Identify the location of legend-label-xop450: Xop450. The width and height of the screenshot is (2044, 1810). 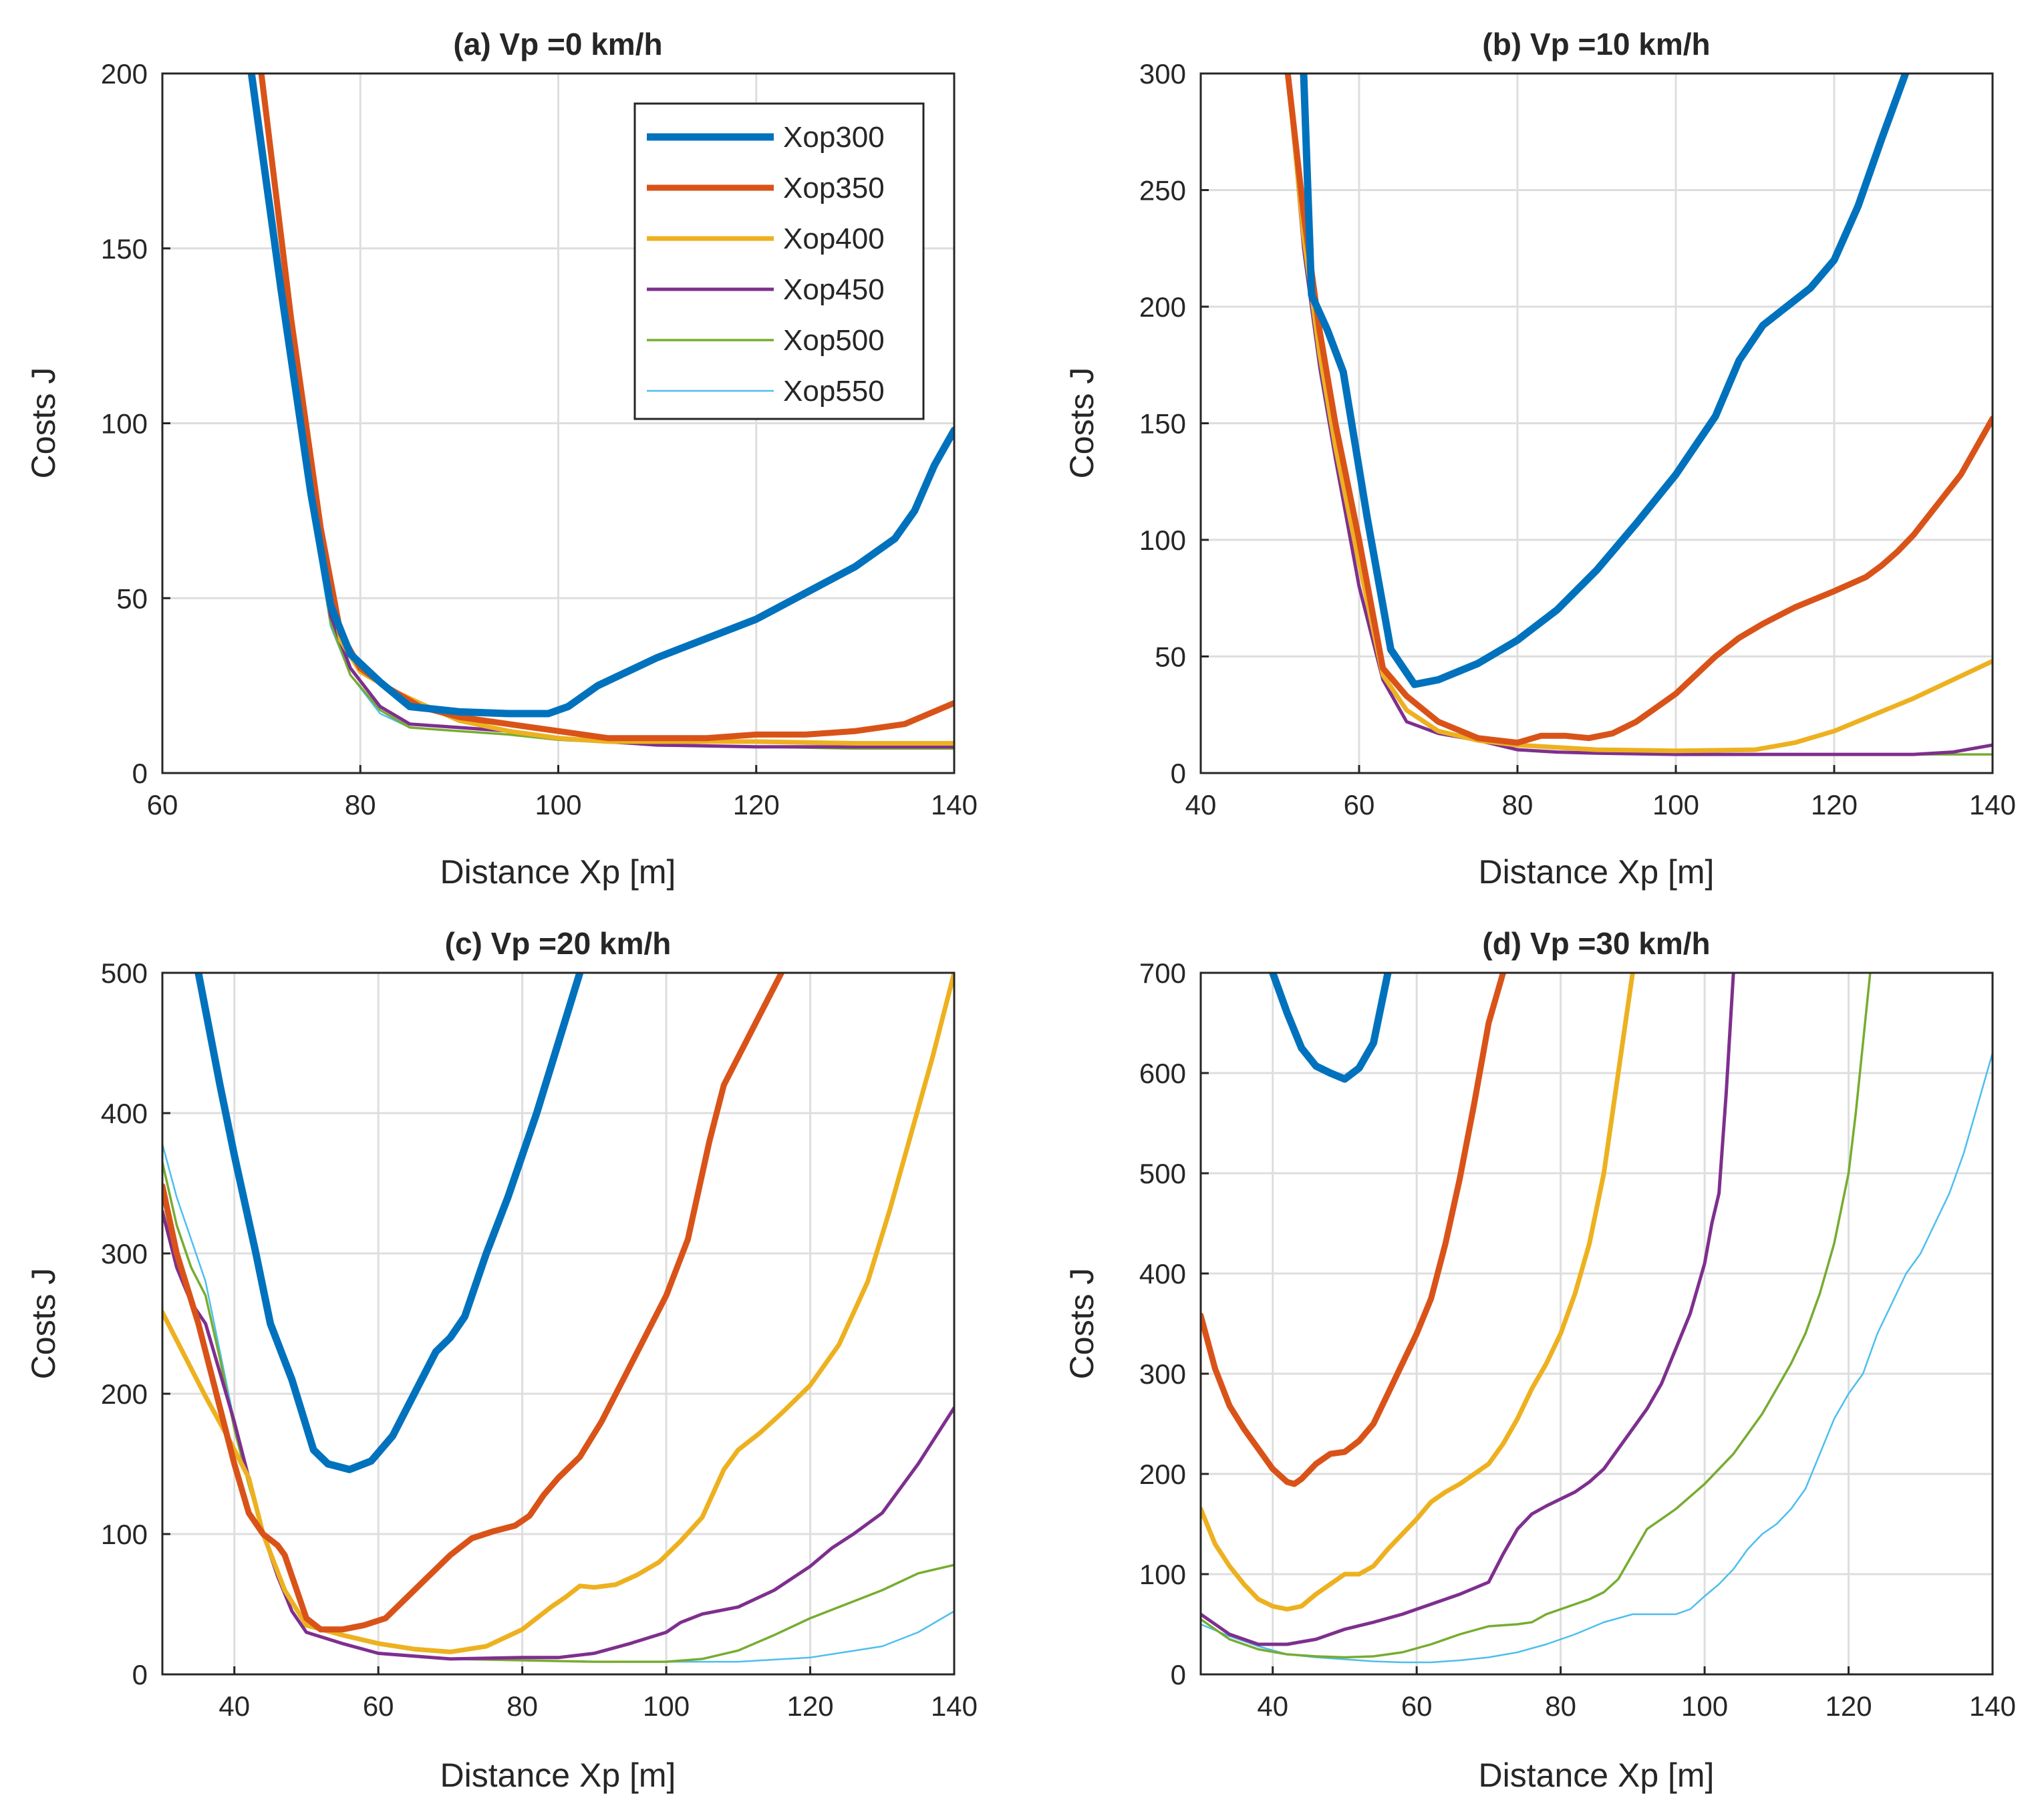
(834, 289).